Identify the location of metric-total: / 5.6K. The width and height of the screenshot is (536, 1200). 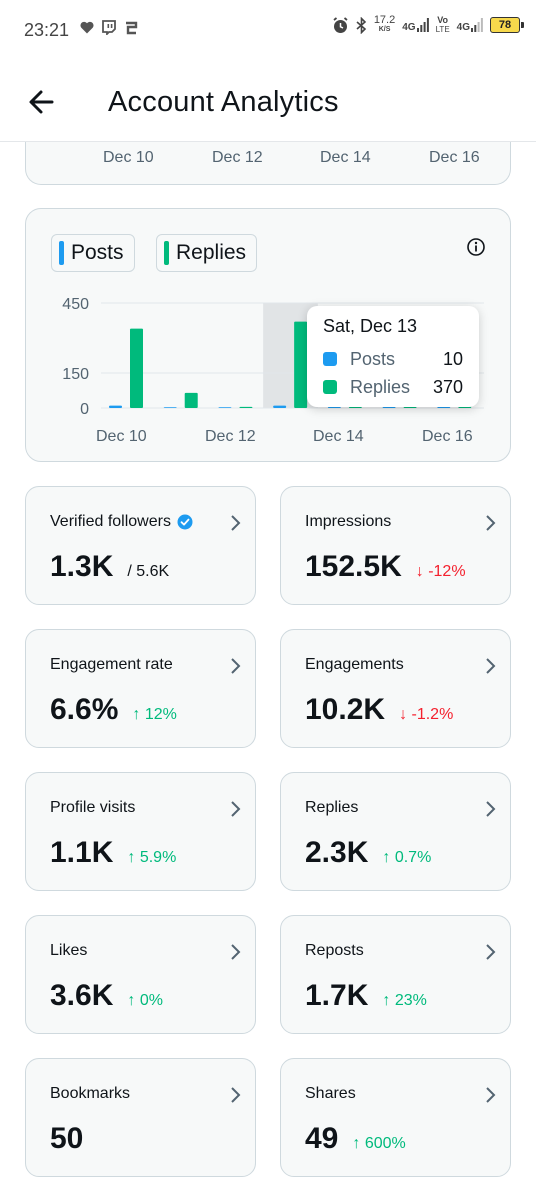
(148, 571).